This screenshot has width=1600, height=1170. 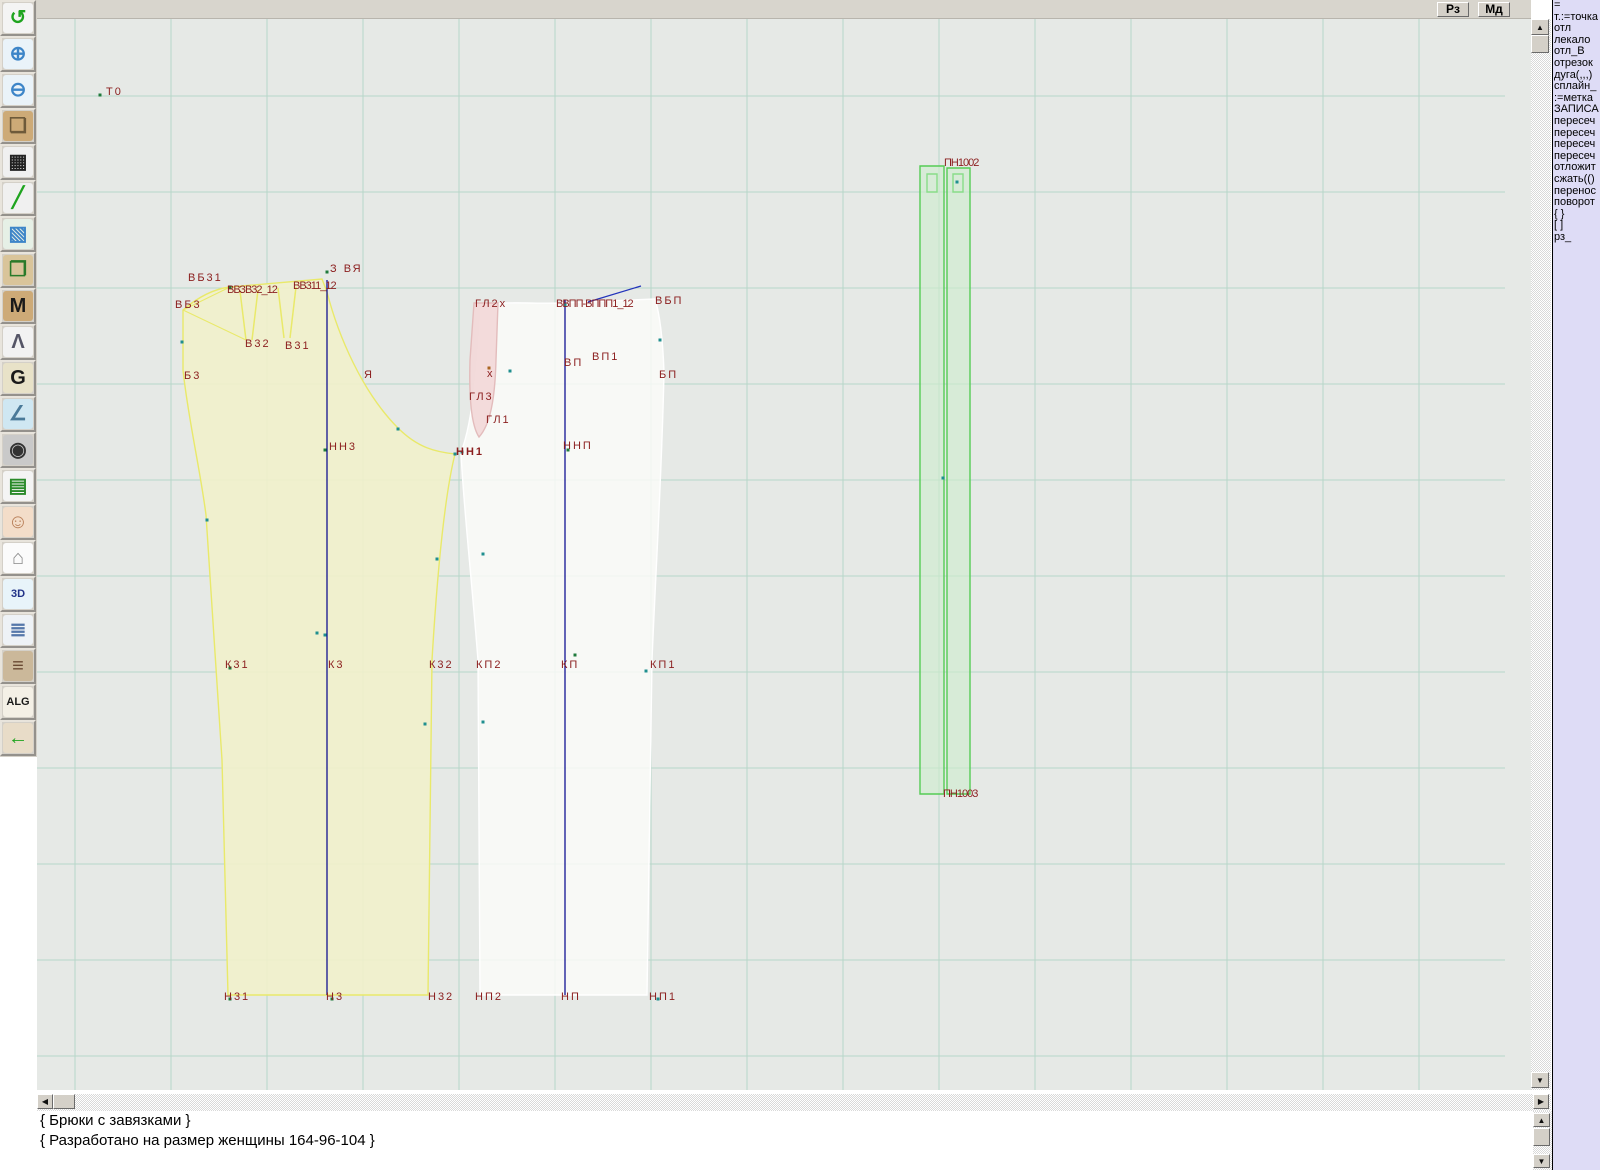 What do you see at coordinates (1563, 236) in the screenshot?
I see `command-item-20: рз_` at bounding box center [1563, 236].